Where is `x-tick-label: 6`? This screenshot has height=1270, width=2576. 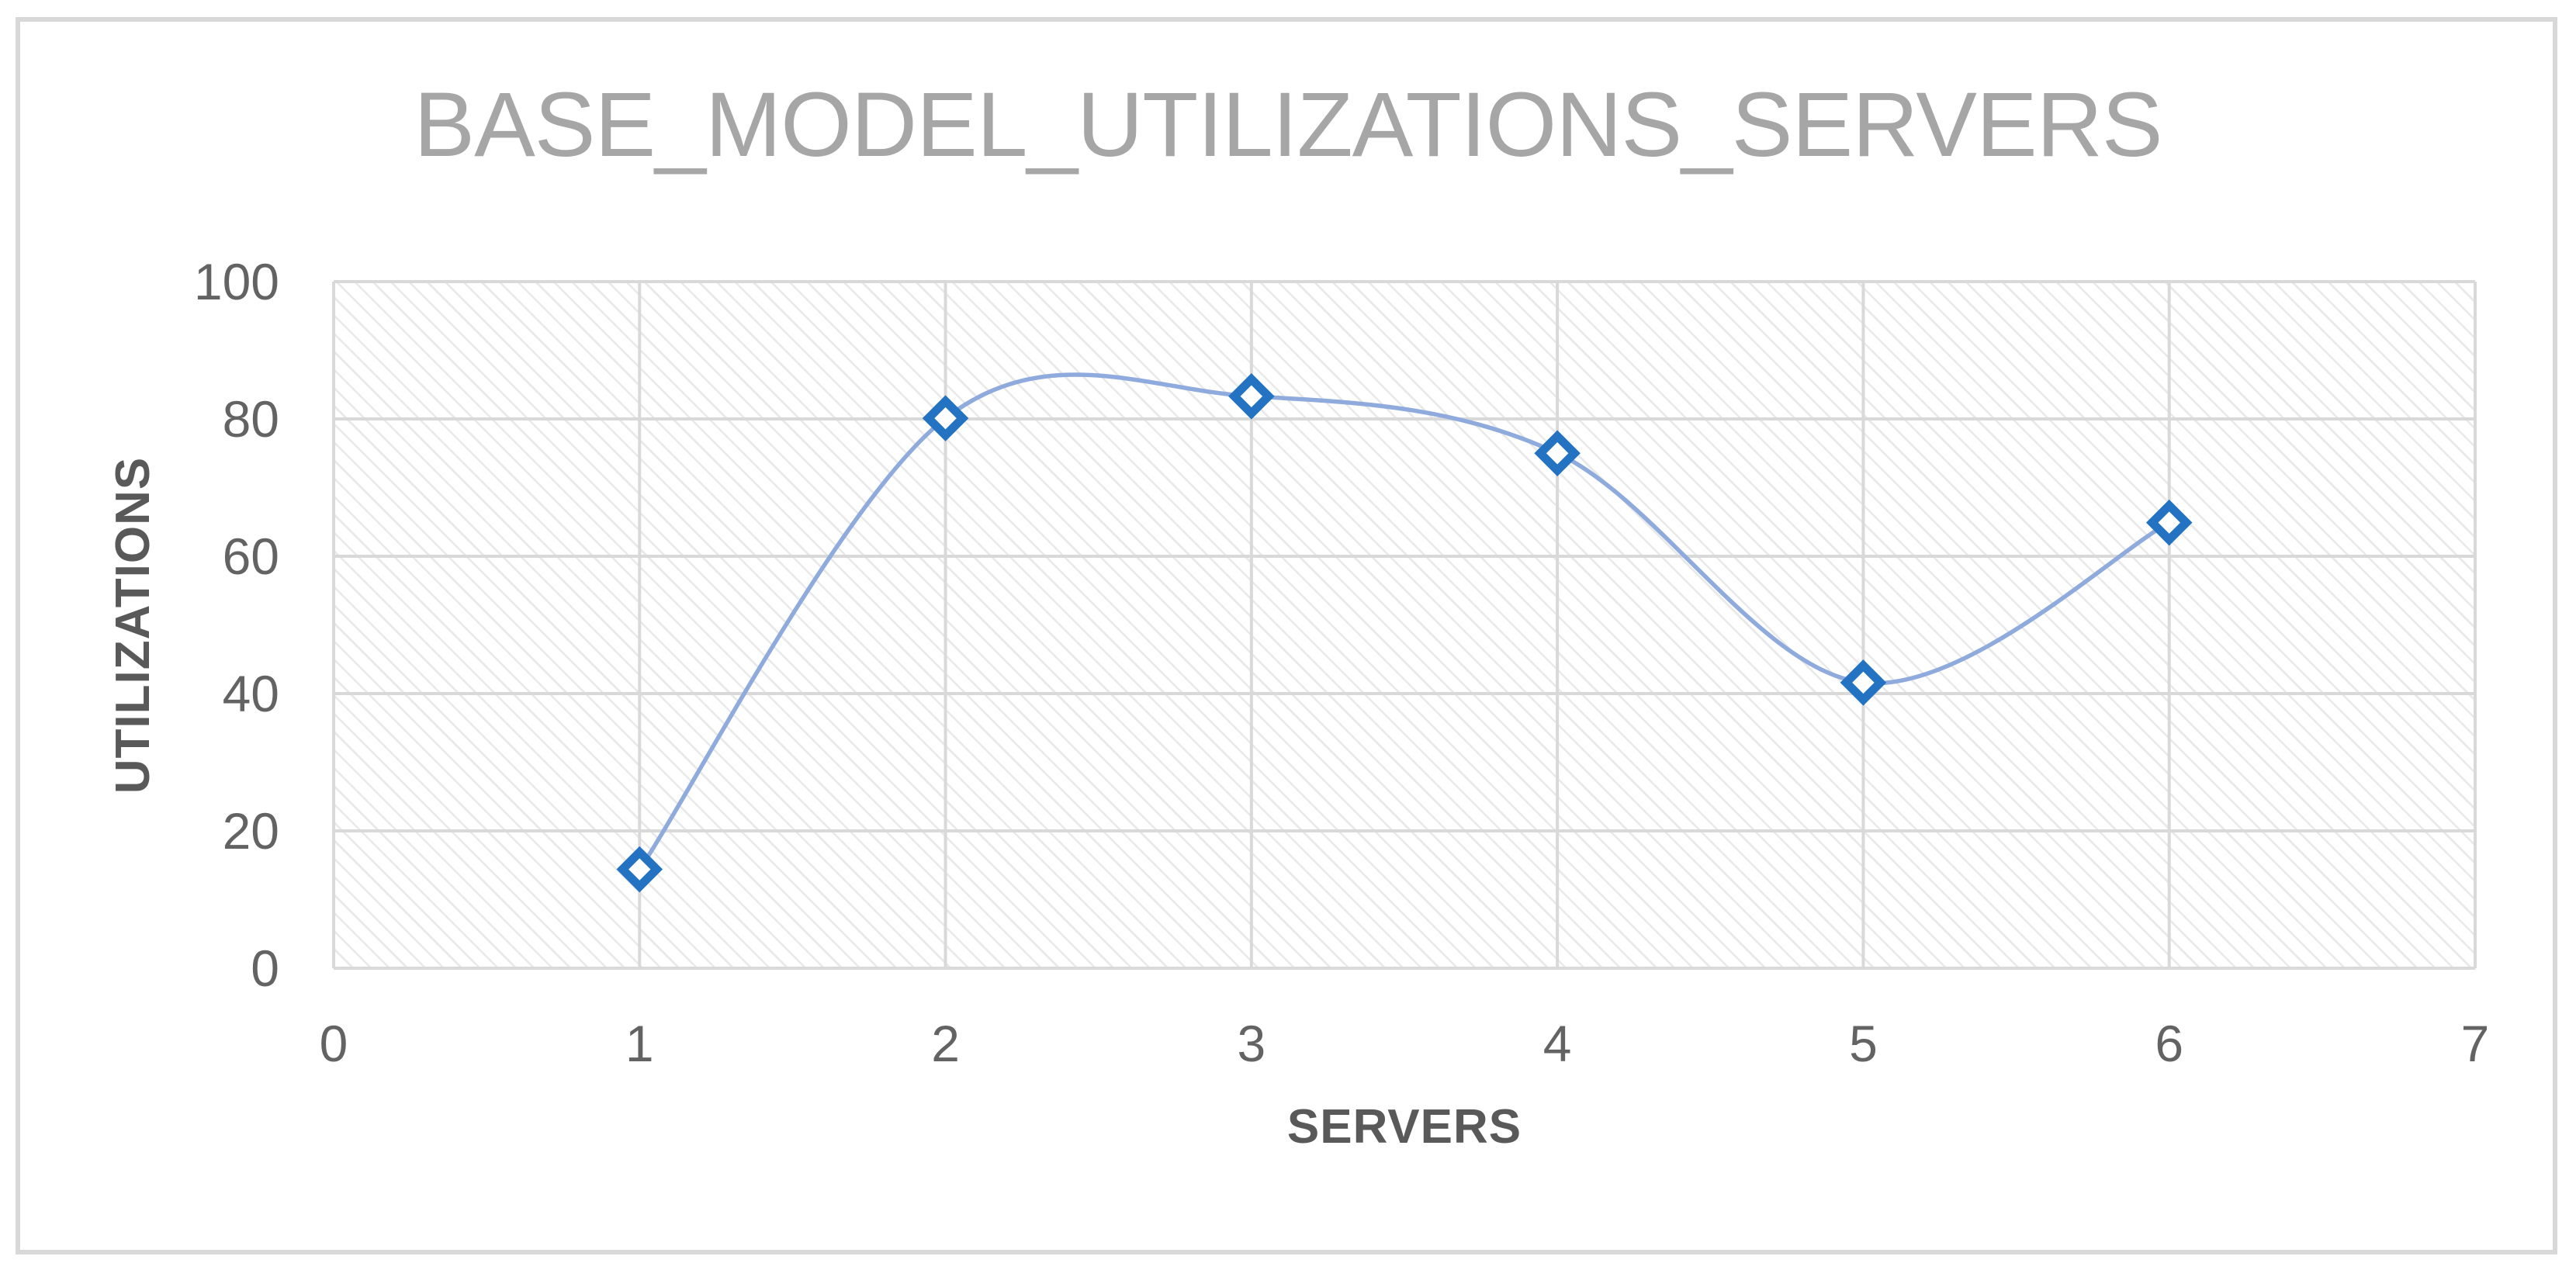 x-tick-label: 6 is located at coordinates (2169, 1043).